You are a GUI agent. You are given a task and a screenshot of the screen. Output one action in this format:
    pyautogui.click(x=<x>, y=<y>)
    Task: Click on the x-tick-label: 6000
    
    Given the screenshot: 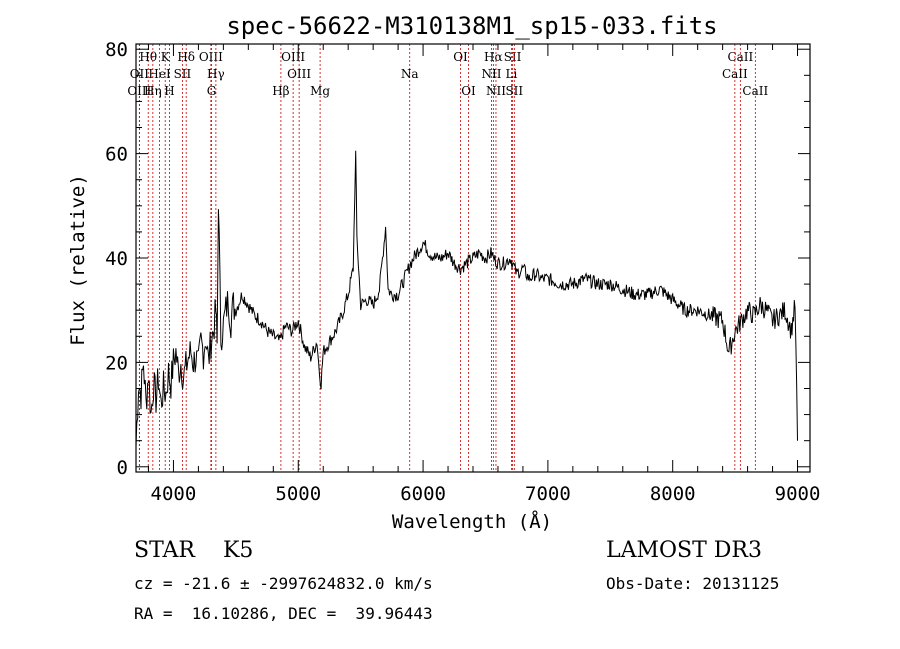 What is the action you would take?
    pyautogui.click(x=423, y=494)
    